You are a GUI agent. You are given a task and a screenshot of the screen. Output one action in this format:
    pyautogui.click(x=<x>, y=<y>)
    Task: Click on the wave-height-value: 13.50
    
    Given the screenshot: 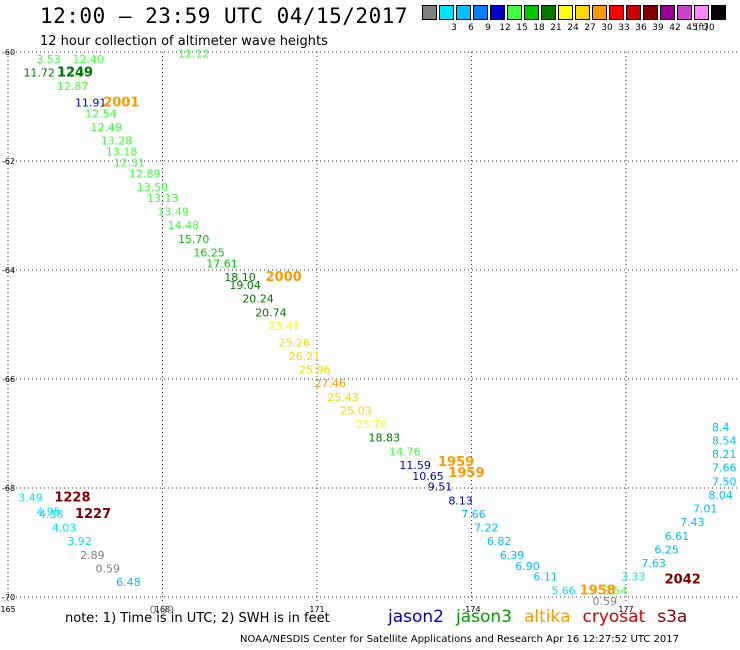 What is the action you would take?
    pyautogui.click(x=153, y=187)
    